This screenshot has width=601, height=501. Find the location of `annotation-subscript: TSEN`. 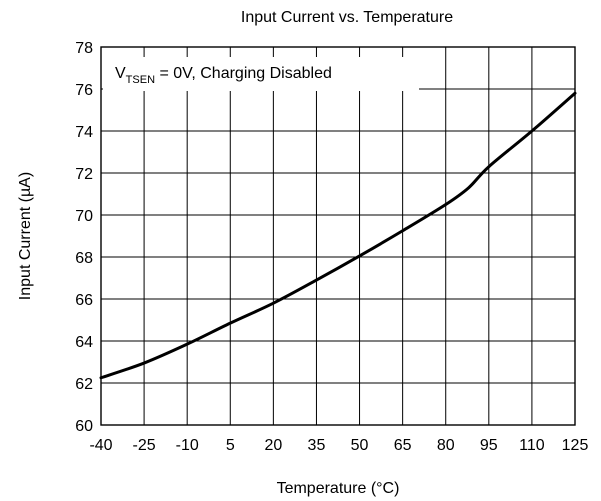

annotation-subscript: TSEN is located at coordinates (140, 80).